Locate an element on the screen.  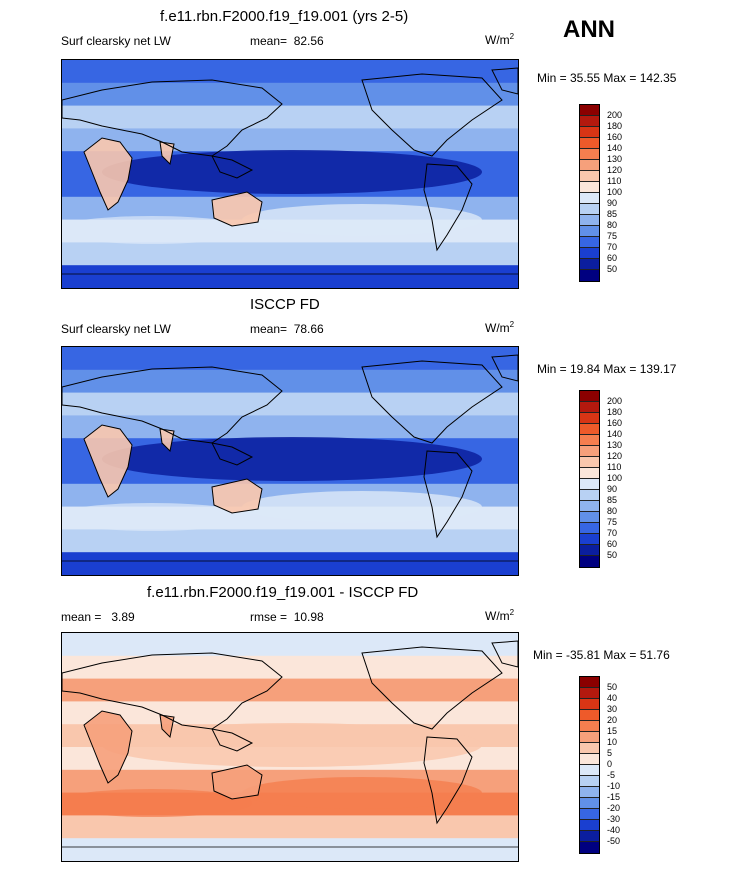
coastline-africa is located at coordinates (108, 747).